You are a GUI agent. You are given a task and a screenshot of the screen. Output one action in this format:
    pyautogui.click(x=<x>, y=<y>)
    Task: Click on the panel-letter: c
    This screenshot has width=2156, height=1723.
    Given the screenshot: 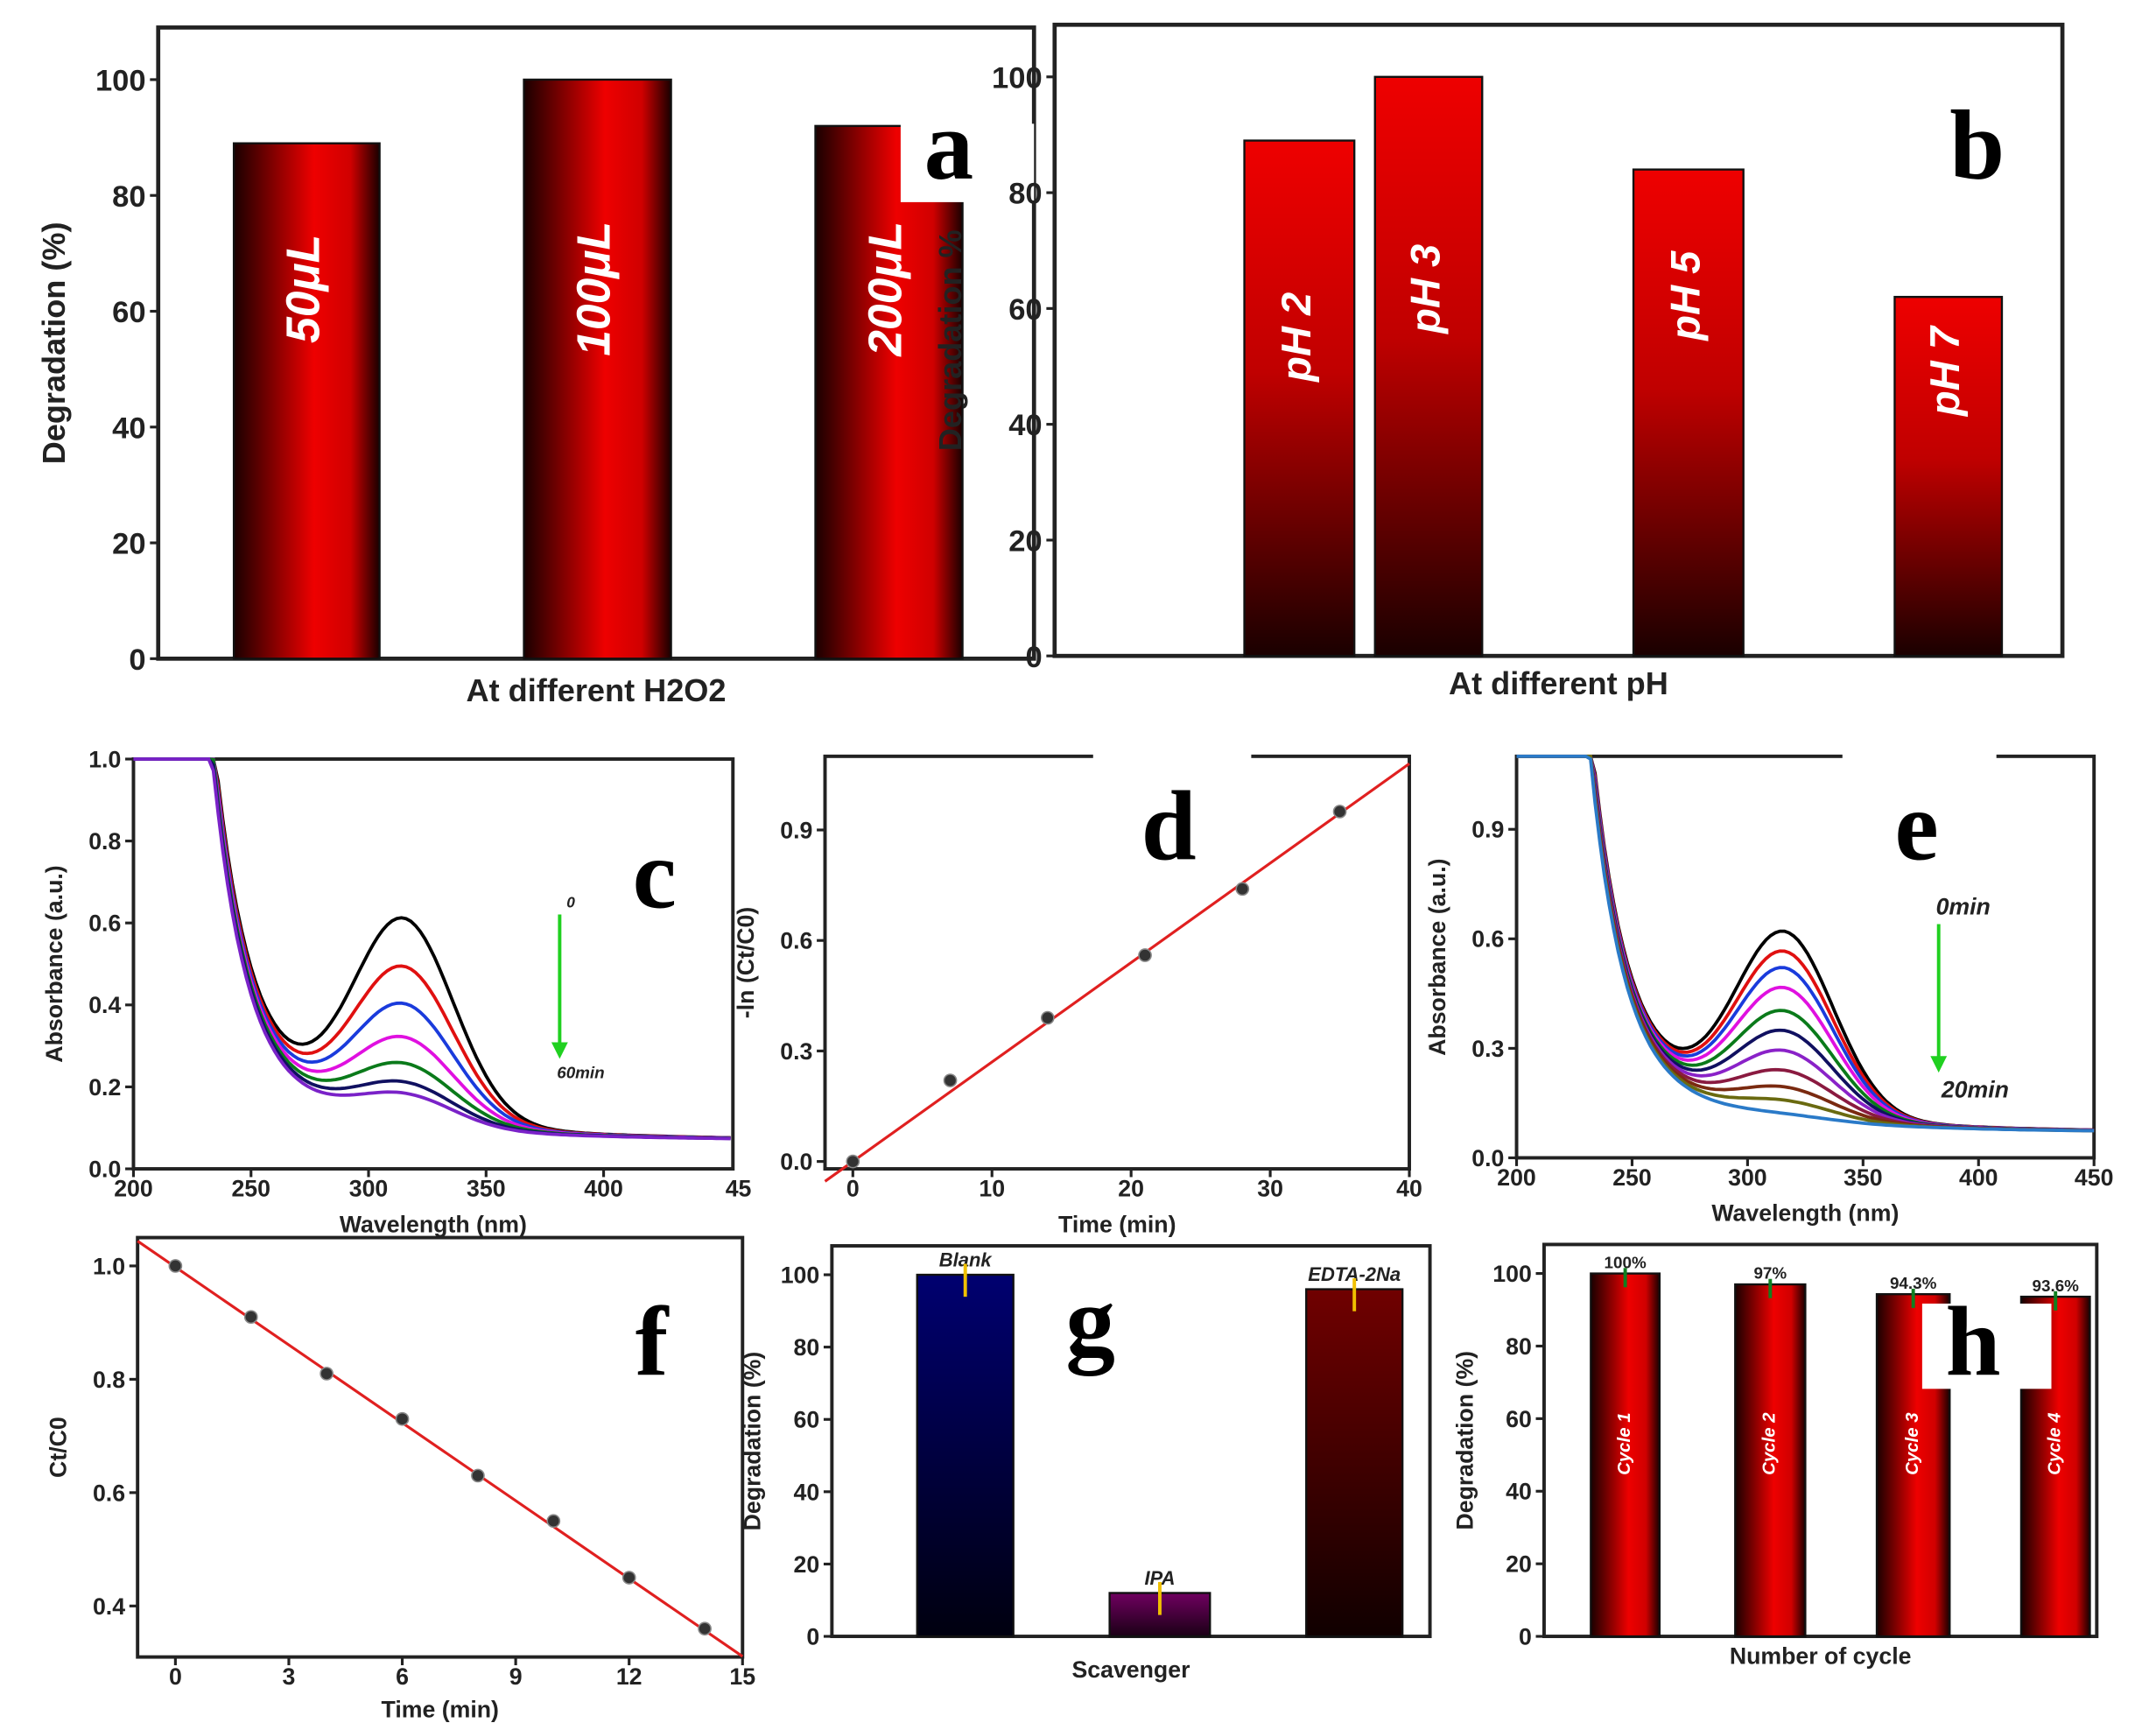 What is the action you would take?
    pyautogui.click(x=655, y=875)
    